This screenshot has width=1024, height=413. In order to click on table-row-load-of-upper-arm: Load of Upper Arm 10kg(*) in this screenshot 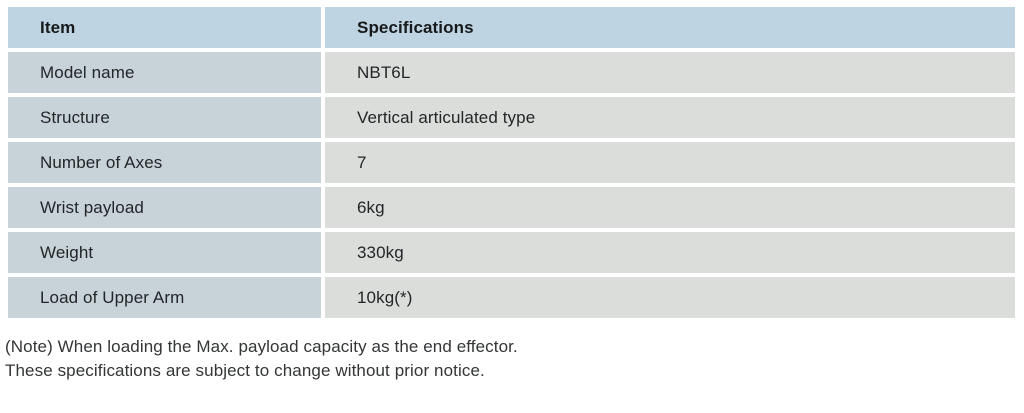, I will do `click(511, 297)`.